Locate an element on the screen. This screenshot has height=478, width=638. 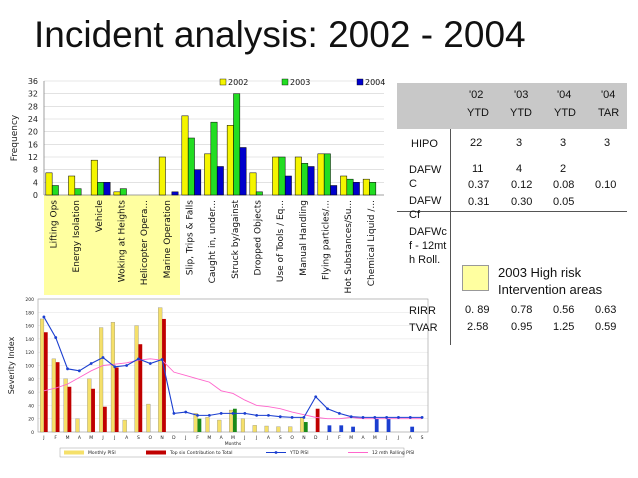
y-axis-label: Severity Index is located at coordinates (11, 365).